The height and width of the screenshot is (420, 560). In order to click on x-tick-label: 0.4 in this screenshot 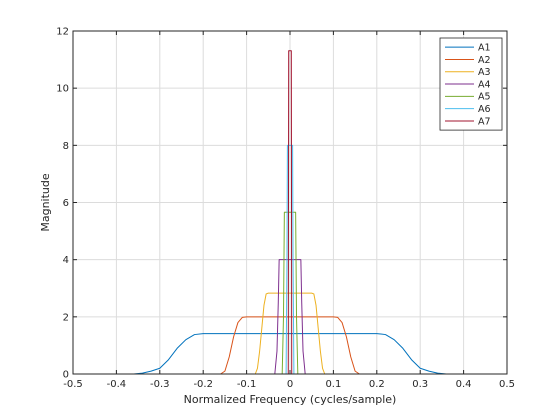, I will do `click(464, 384)`.